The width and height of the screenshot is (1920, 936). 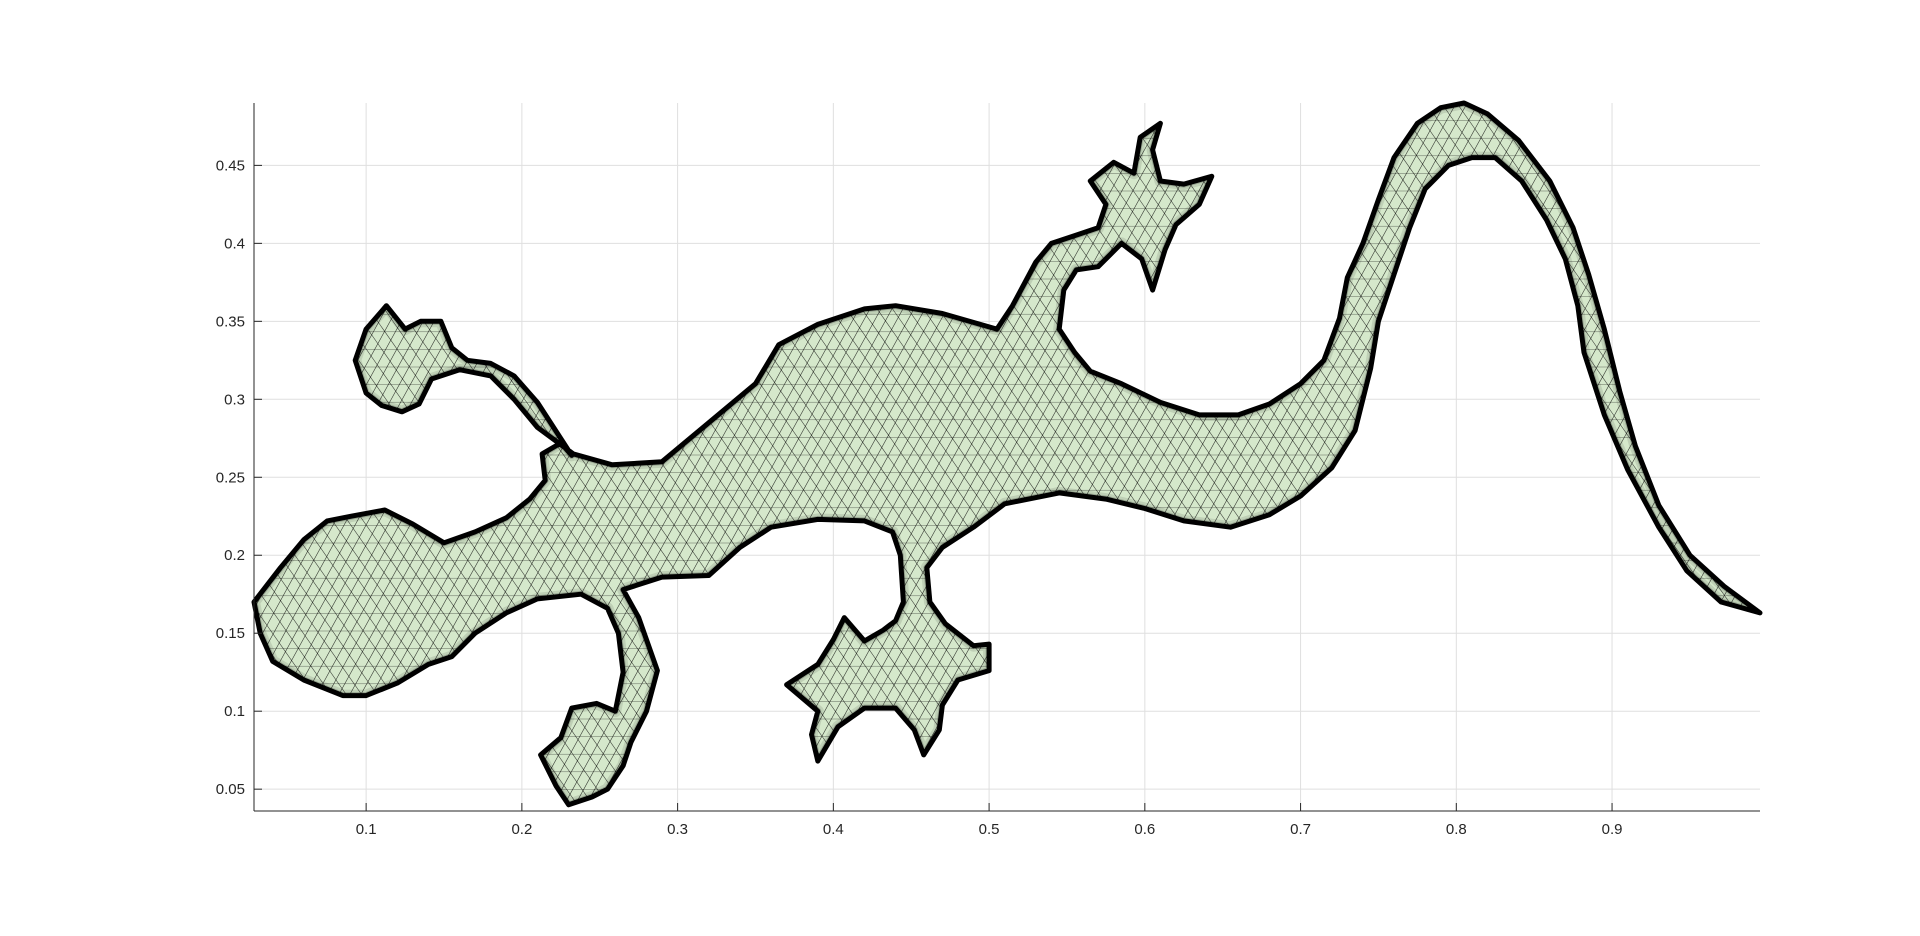 What do you see at coordinates (234, 711) in the screenshot?
I see `y-tick-label: 0.1` at bounding box center [234, 711].